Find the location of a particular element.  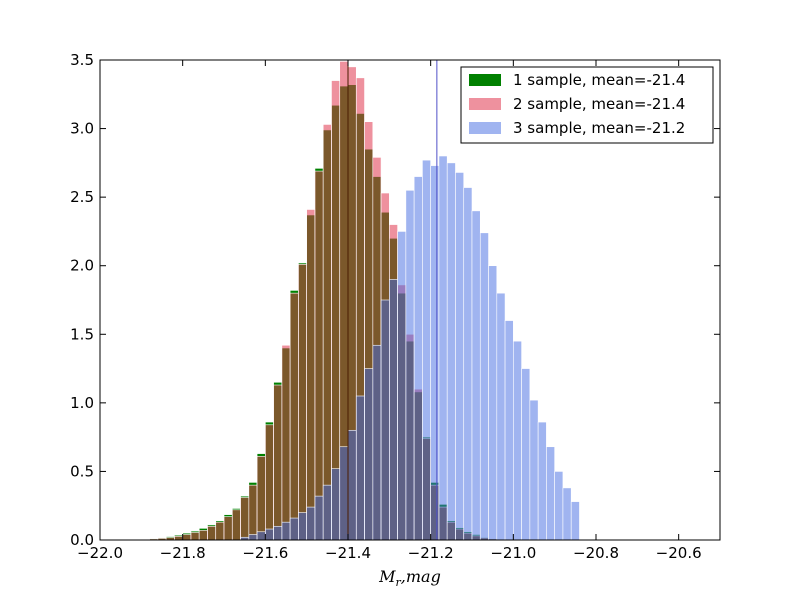

y-tick-label: 1.5 is located at coordinates (82, 334).